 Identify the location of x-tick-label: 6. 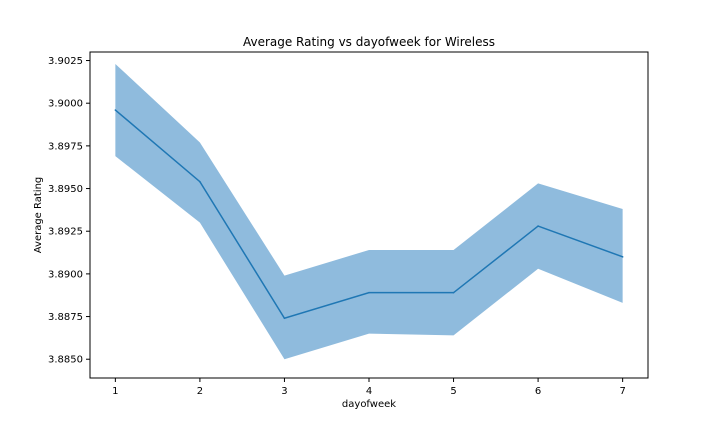
(538, 391).